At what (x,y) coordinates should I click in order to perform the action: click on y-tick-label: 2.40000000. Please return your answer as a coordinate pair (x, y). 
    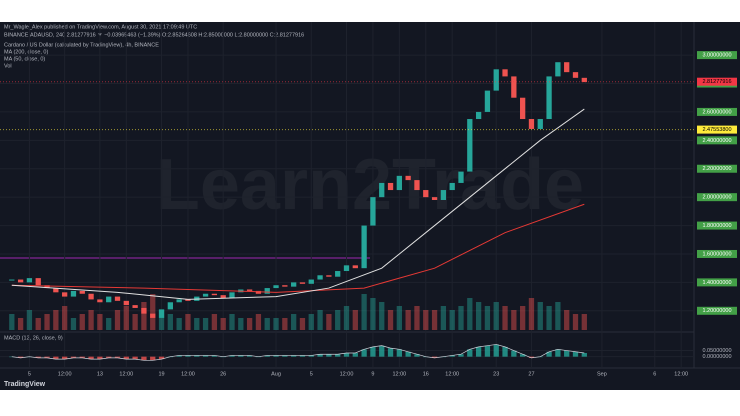
    Looking at the image, I should click on (716, 141).